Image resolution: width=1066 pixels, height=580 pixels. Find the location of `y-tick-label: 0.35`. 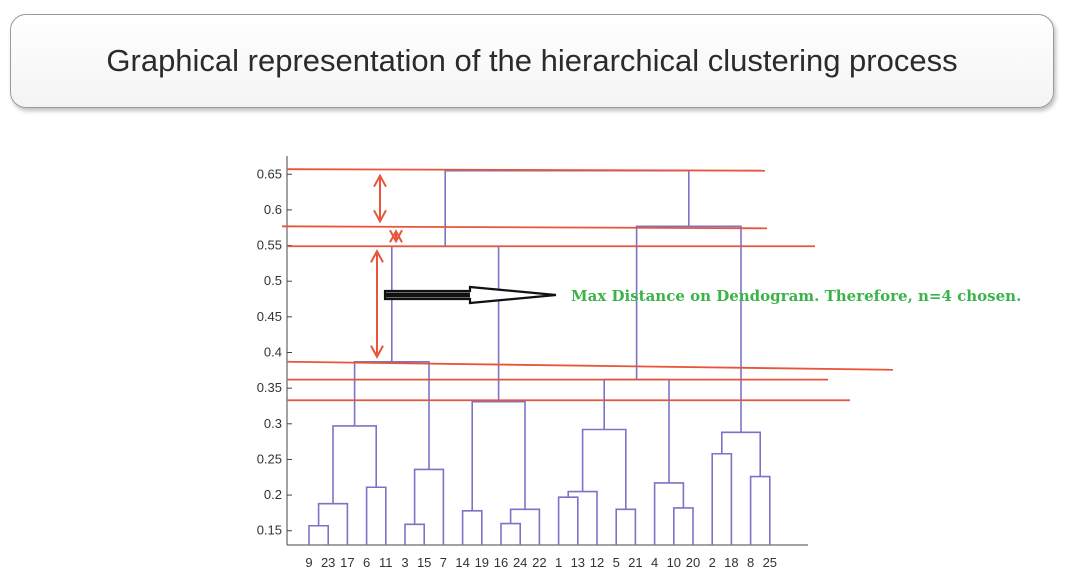

y-tick-label: 0.35 is located at coordinates (269, 387).